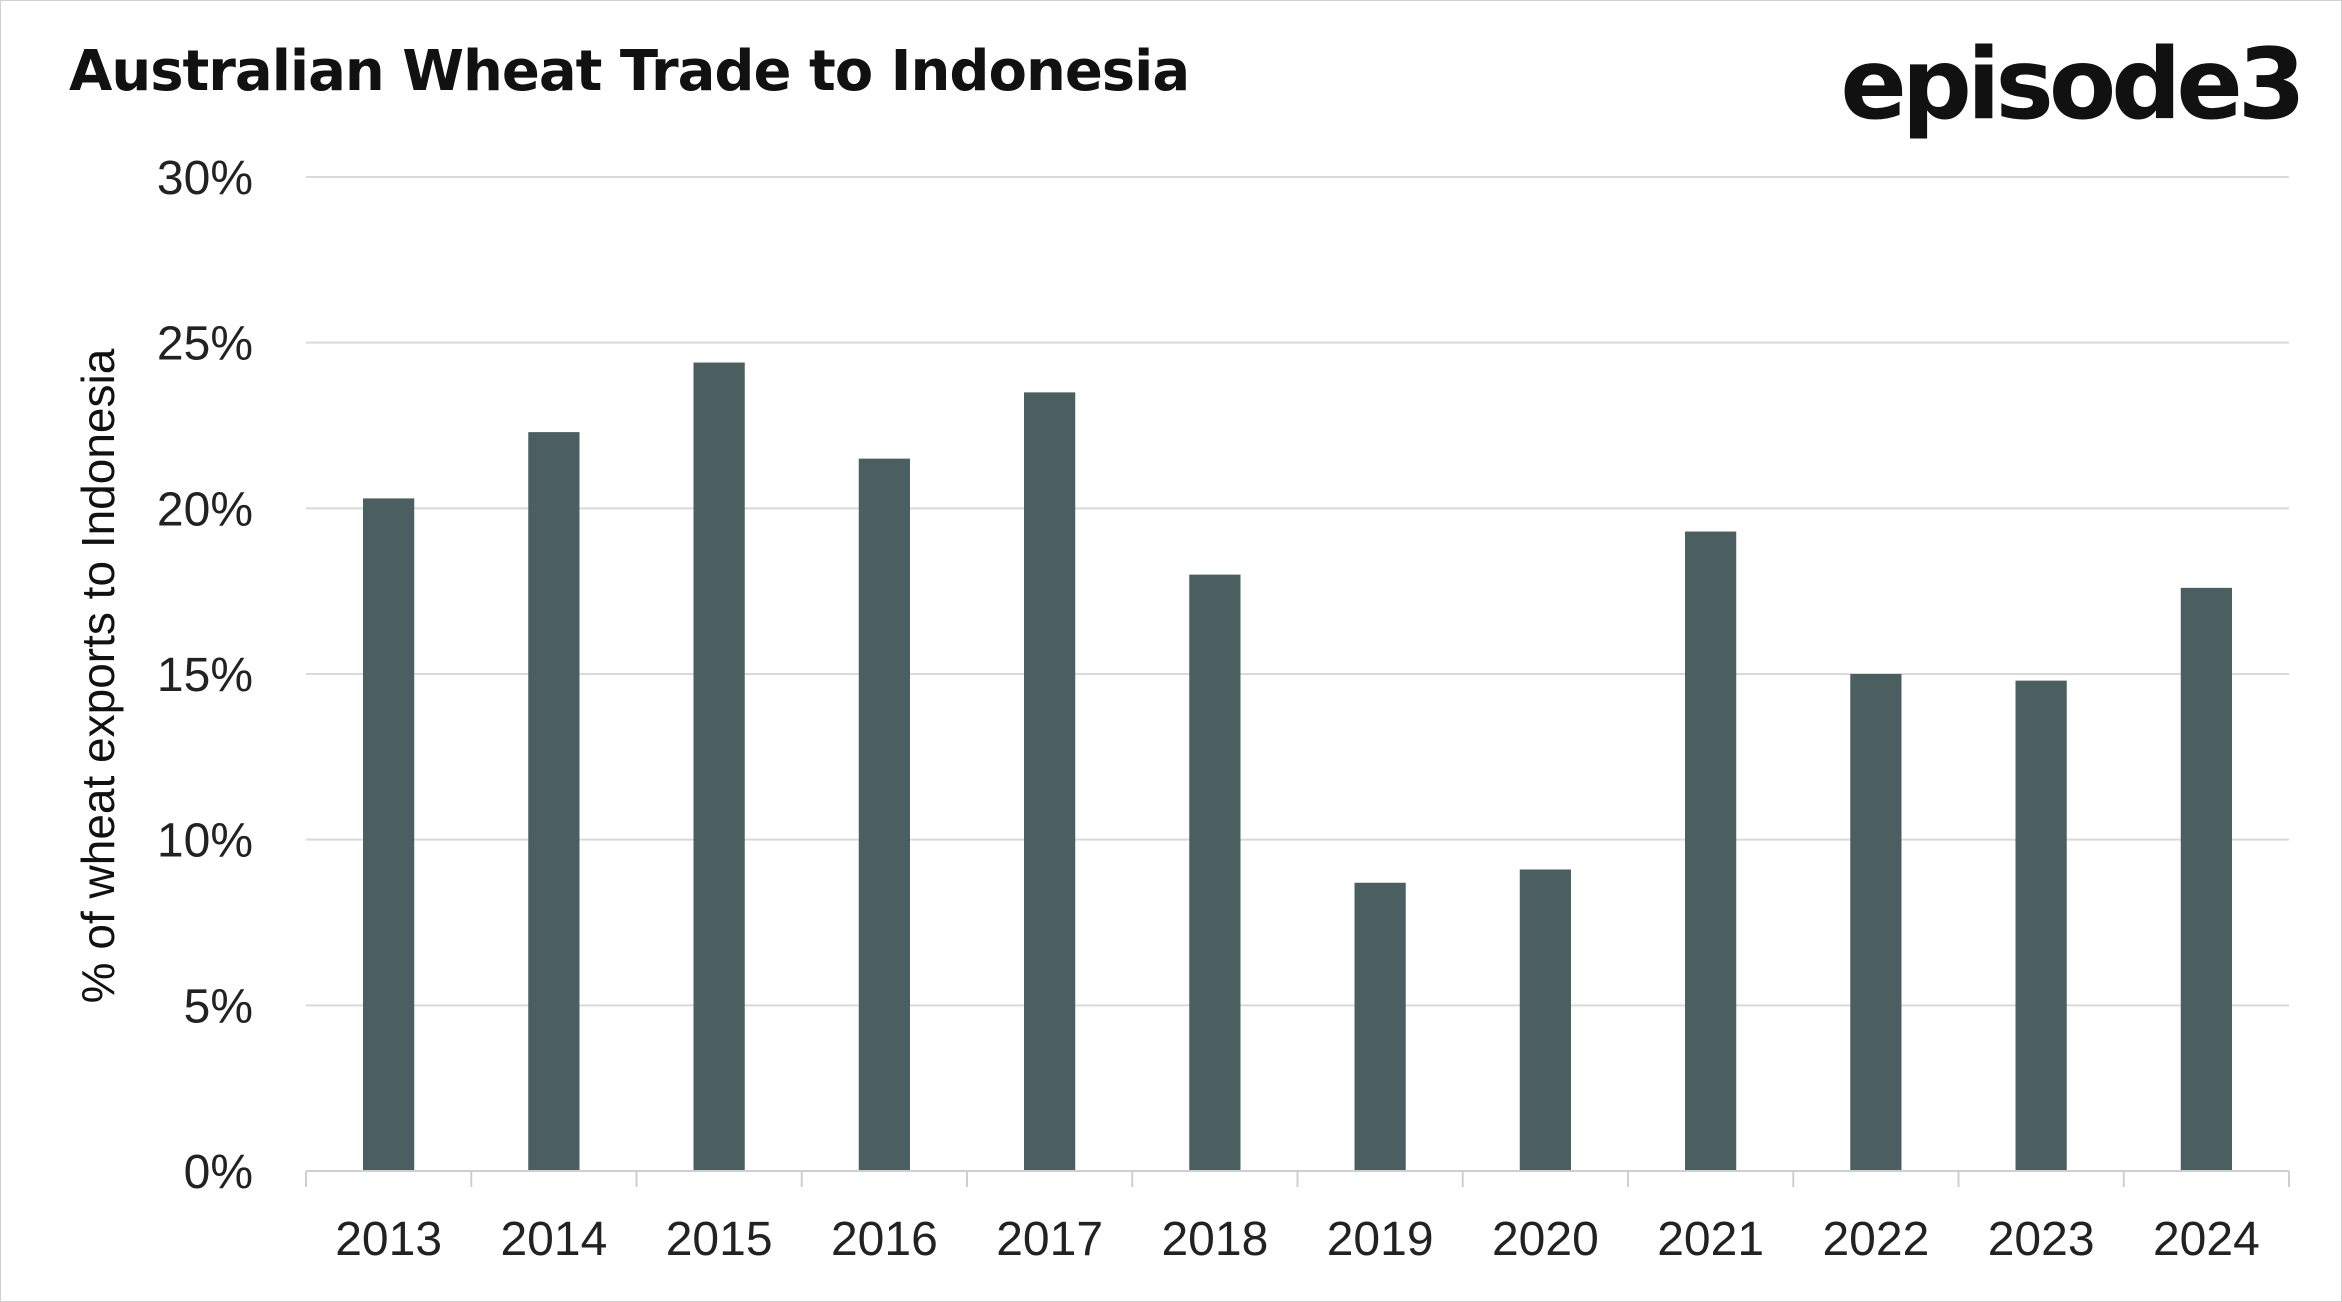 Image resolution: width=2342 pixels, height=1302 pixels. Describe the element at coordinates (1711, 851) in the screenshot. I see `bar-2021` at that location.